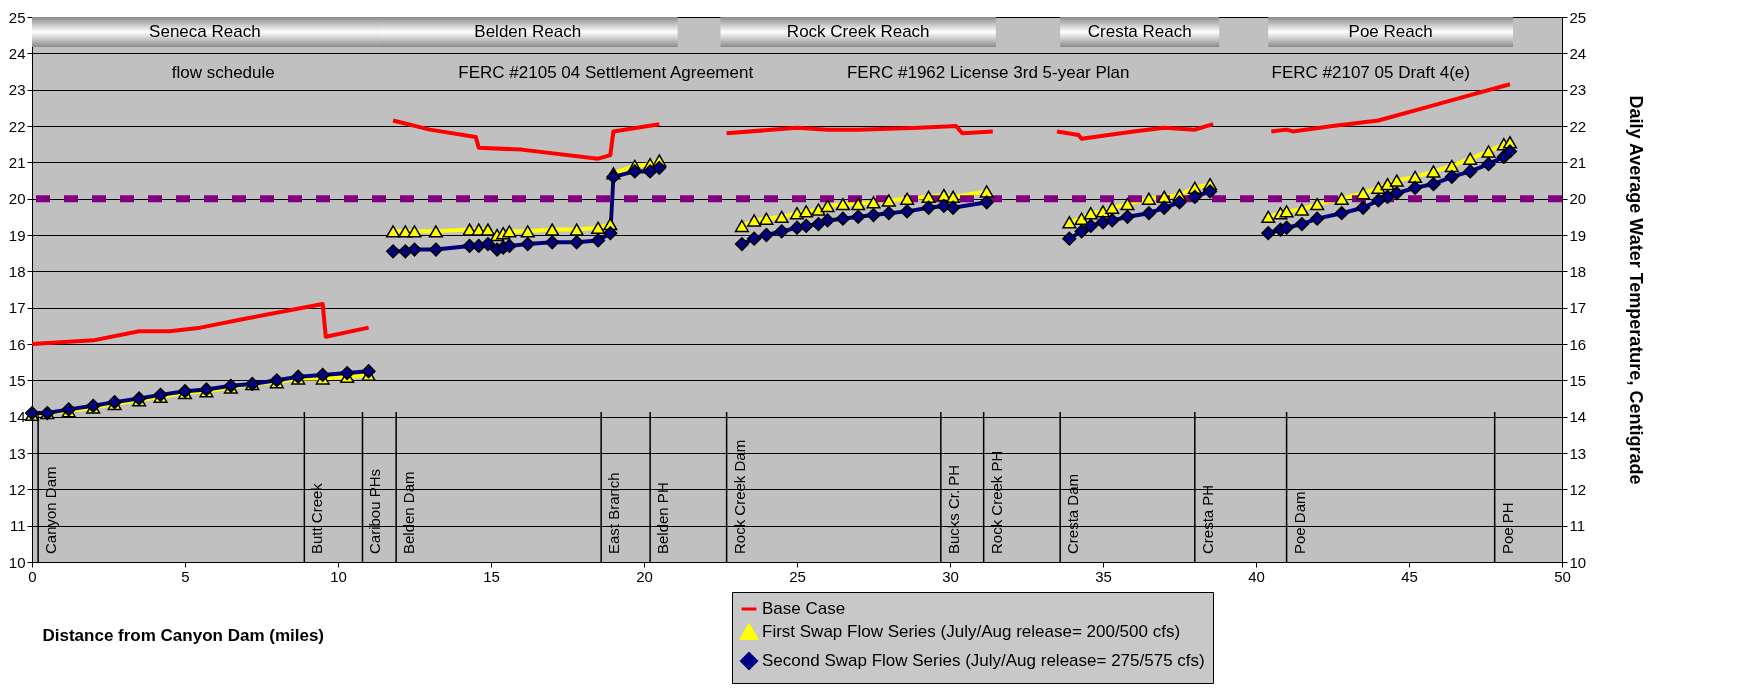 This screenshot has width=1759, height=692. Describe the element at coordinates (950, 576) in the screenshot. I see `x-tick-label: 30` at that location.